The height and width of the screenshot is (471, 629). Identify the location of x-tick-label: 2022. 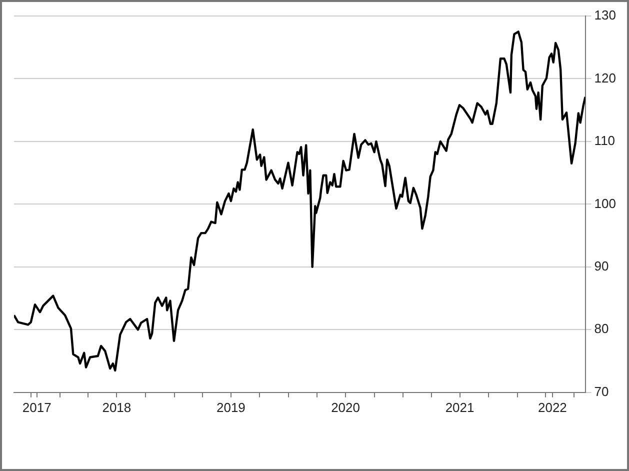
(552, 407).